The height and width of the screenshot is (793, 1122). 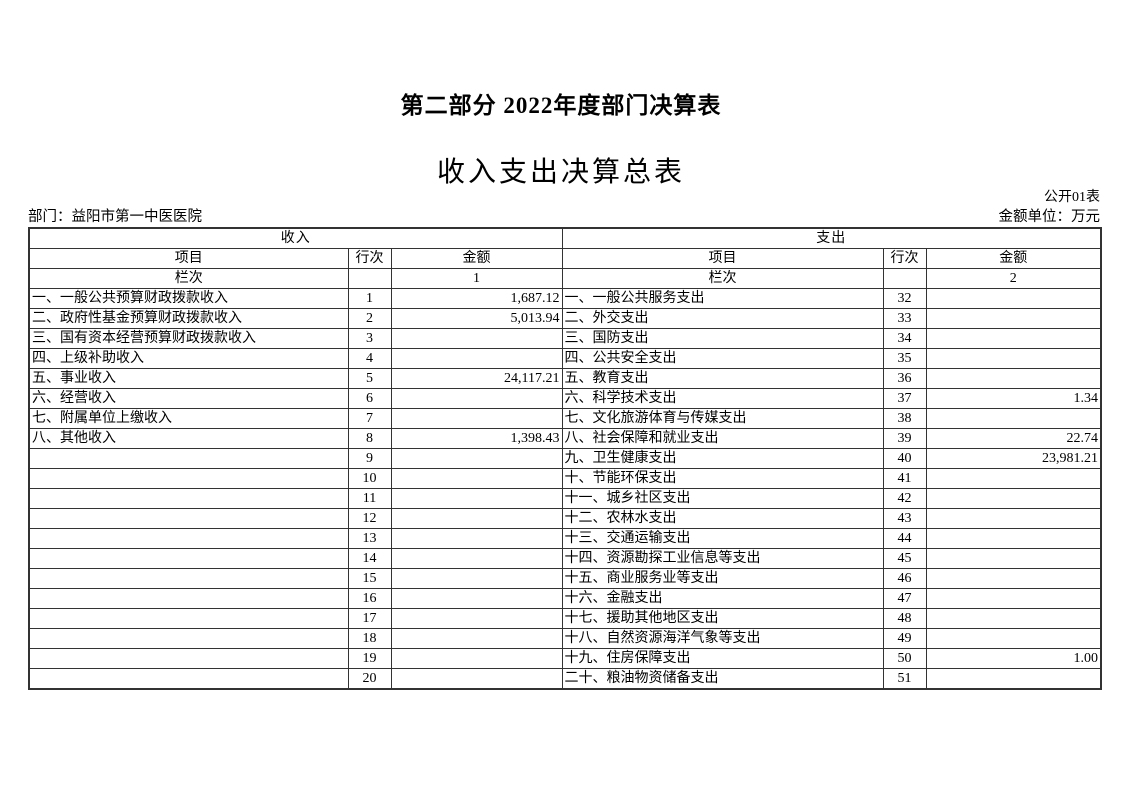 I want to click on expense-rowno-cell: 32, so click(x=904, y=298).